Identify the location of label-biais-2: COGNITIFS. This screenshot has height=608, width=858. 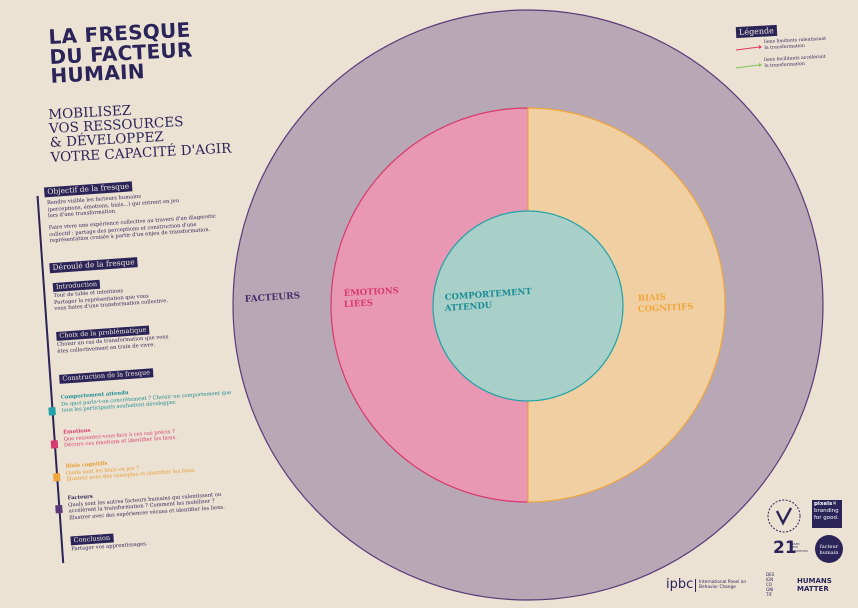
(666, 308).